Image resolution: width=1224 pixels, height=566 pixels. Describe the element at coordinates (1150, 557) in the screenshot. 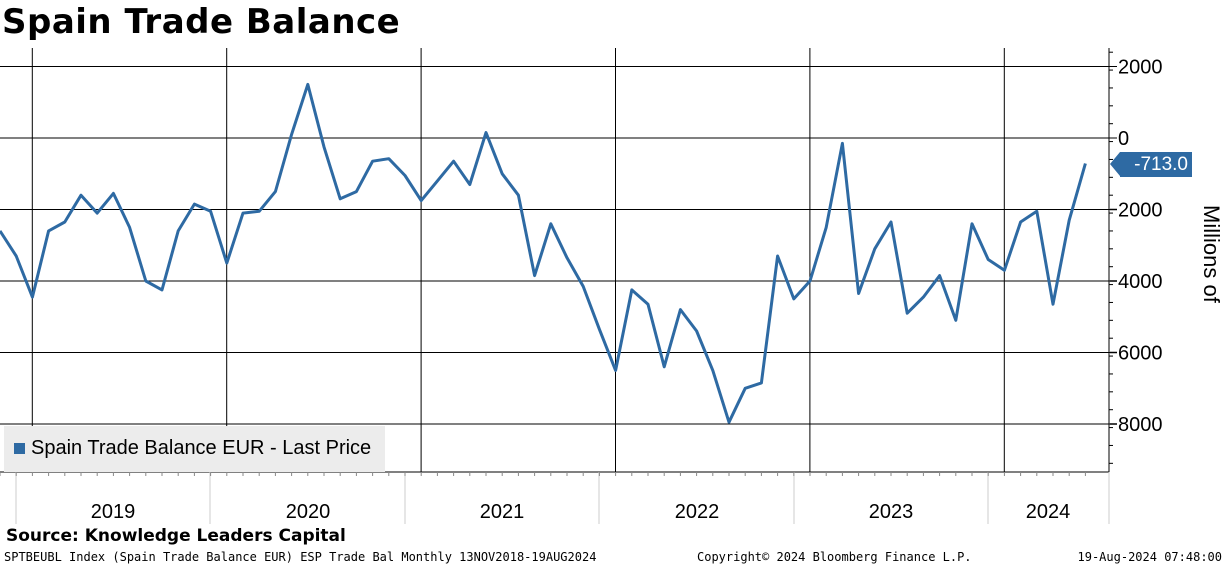

I see `footer-date: 19-Aug-2024 07:48:00` at that location.